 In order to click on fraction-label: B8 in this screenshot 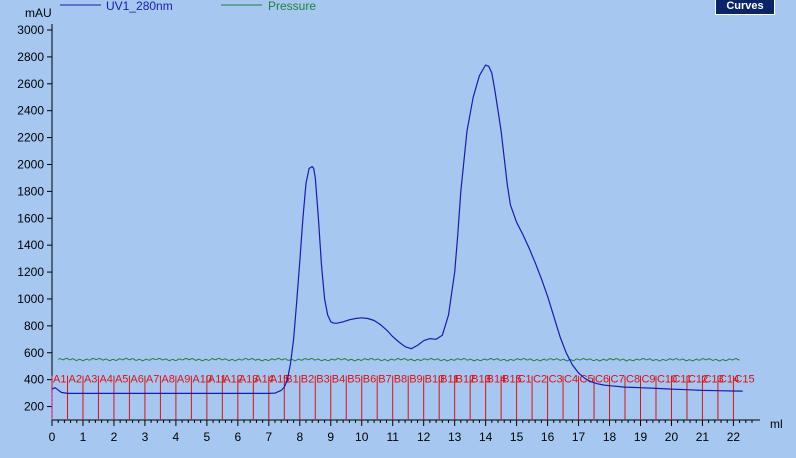, I will do `click(400, 379)`.